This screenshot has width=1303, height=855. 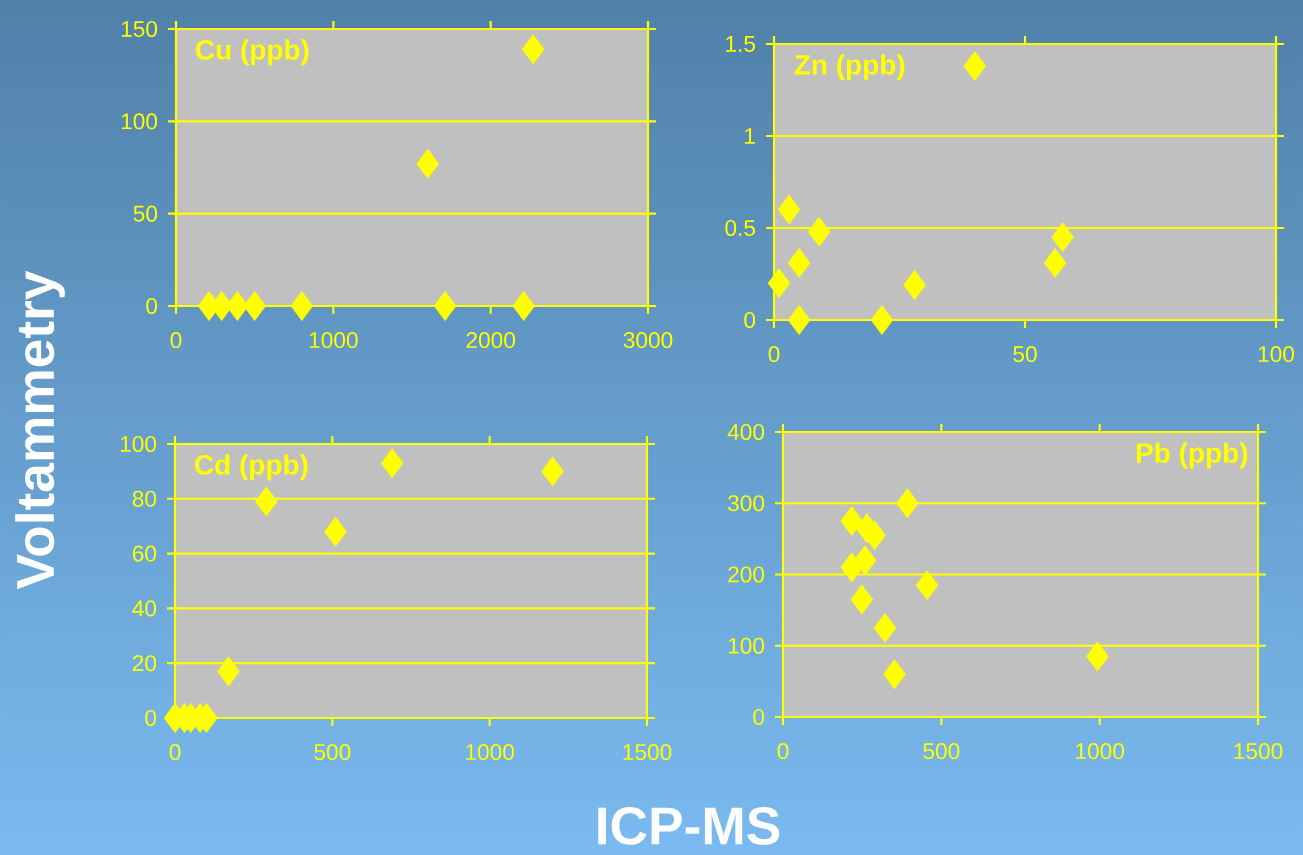 I want to click on y-tick-label: 20, so click(x=144, y=663).